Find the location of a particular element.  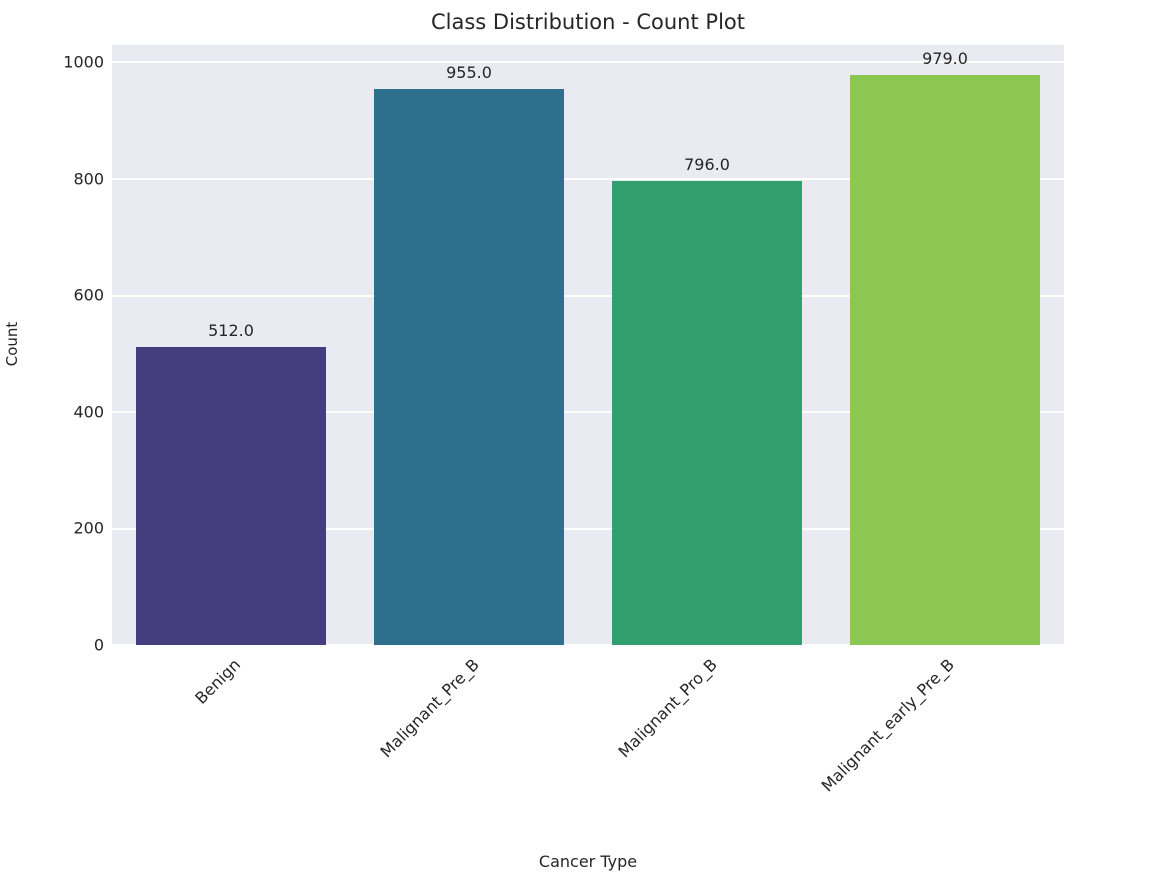

bar-Malignant_early_Pre_B is located at coordinates (945, 359).